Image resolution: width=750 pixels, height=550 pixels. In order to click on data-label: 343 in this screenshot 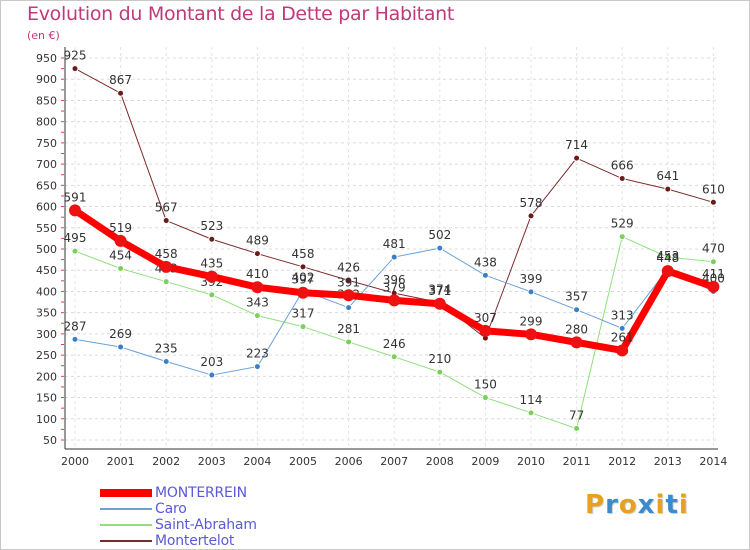, I will do `click(257, 303)`.